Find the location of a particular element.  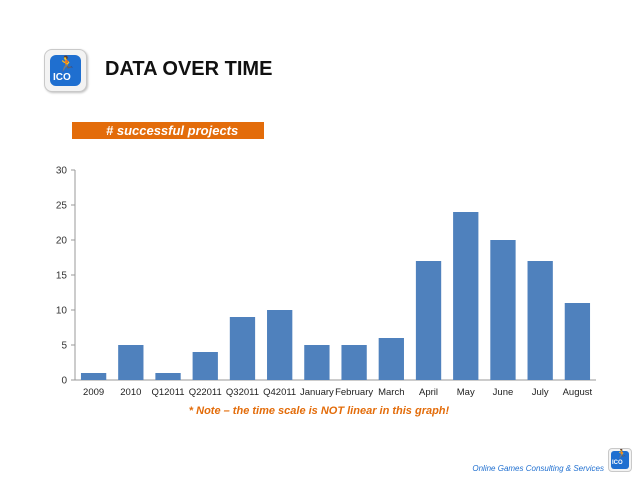

x-tick-label: Q32011 is located at coordinates (242, 392).